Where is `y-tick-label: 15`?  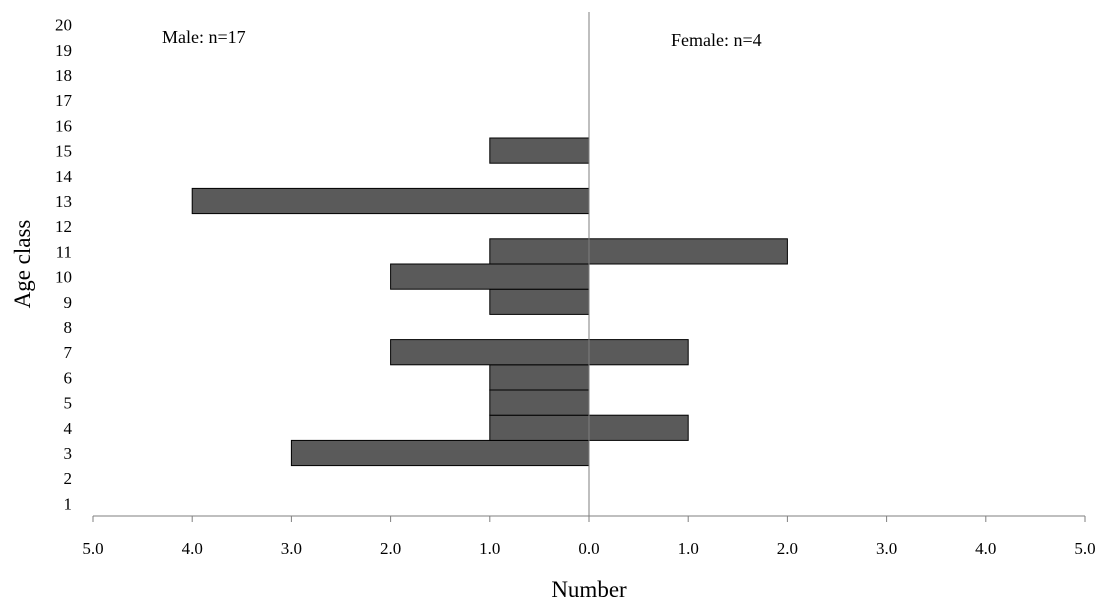
y-tick-label: 15 is located at coordinates (63, 151).